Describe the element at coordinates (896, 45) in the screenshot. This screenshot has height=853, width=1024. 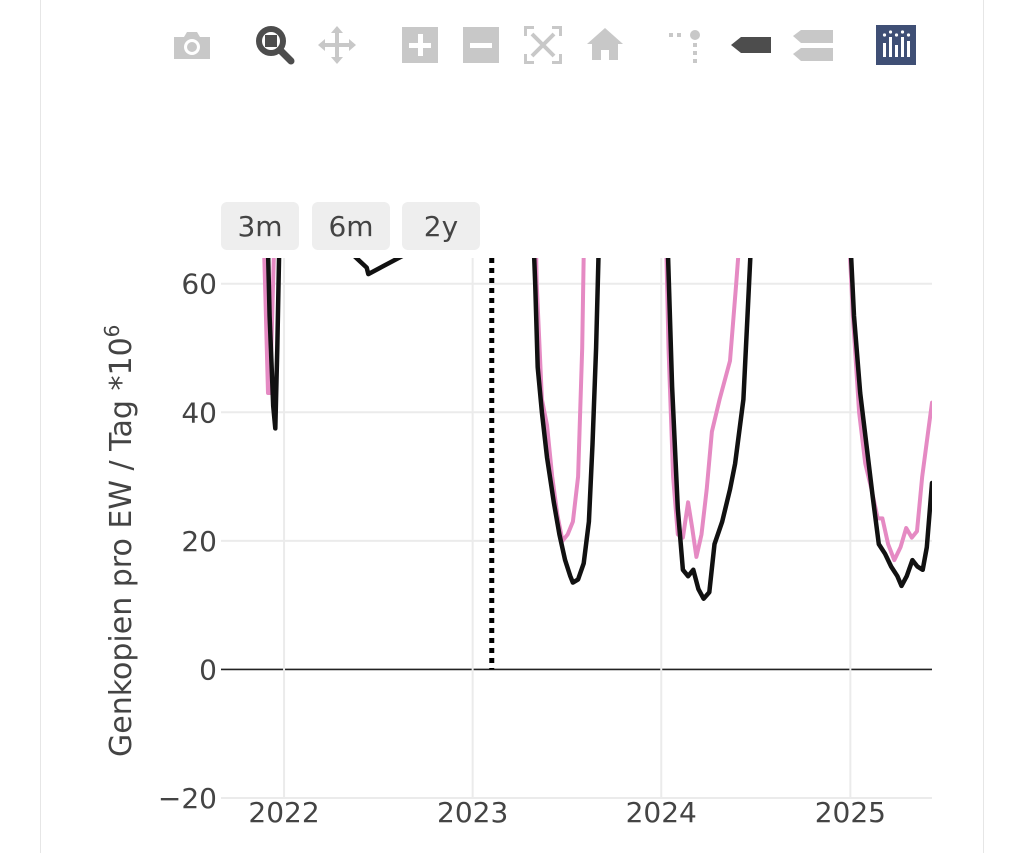
I see `plotly-logo-icon` at that location.